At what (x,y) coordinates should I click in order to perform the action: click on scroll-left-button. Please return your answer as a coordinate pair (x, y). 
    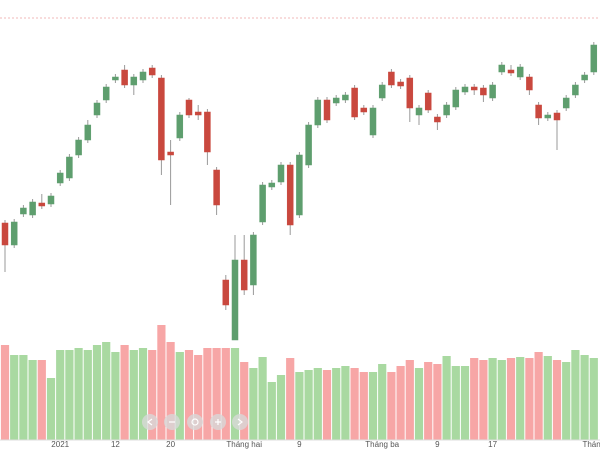
    Looking at the image, I should click on (150, 422).